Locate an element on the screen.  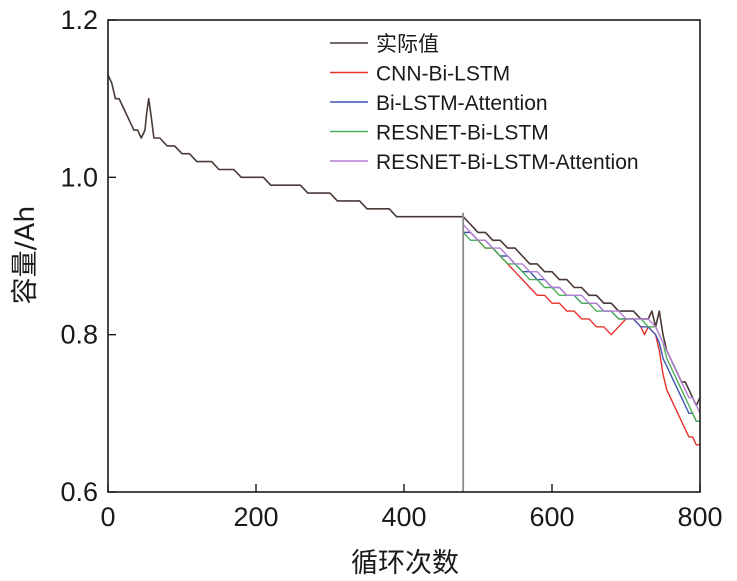
y-tick-label: 1.2 is located at coordinates (79, 20).